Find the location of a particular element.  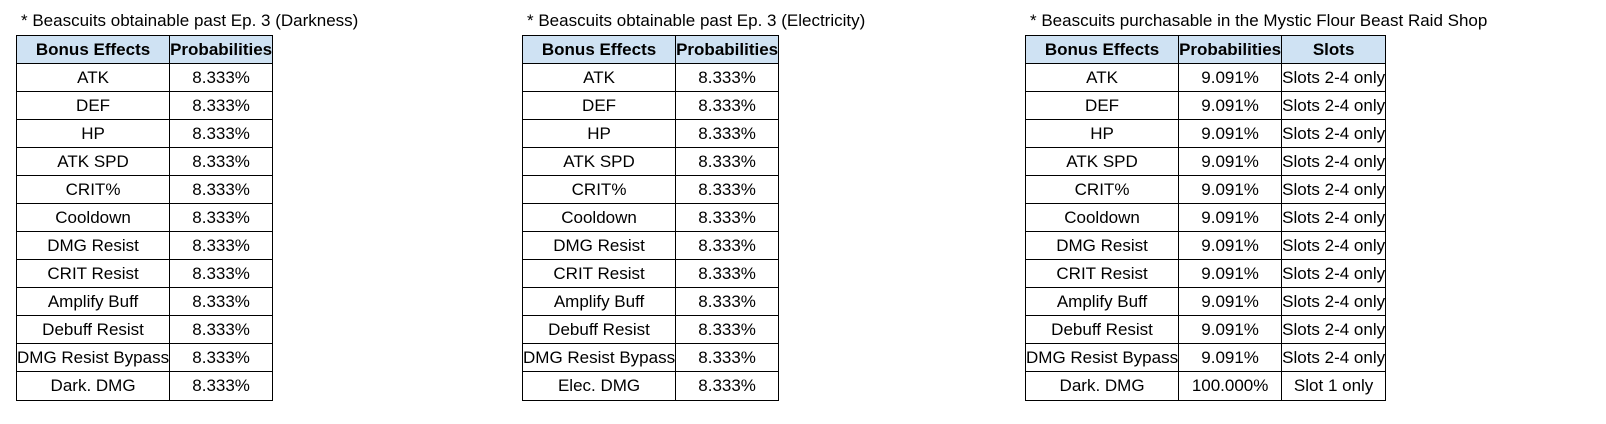

table-row: Cooldown 9.091% Slots 2-4 only is located at coordinates (1205, 217).